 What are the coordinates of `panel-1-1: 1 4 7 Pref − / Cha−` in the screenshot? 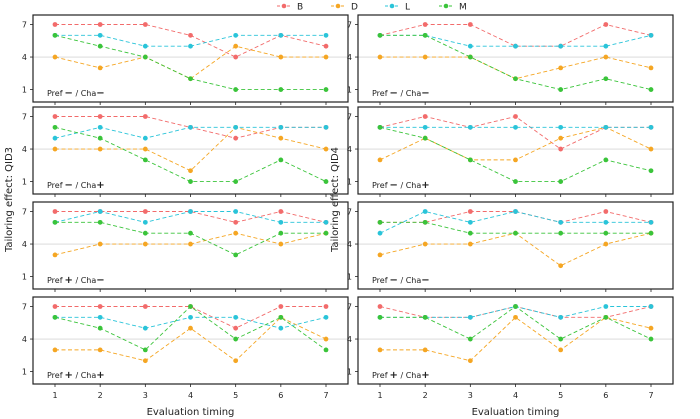 It's located at (185, 59).